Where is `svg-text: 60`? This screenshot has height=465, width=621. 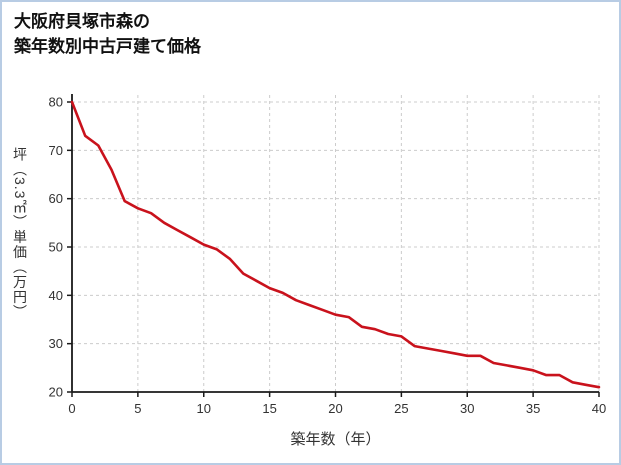 svg-text: 60 is located at coordinates (56, 198).